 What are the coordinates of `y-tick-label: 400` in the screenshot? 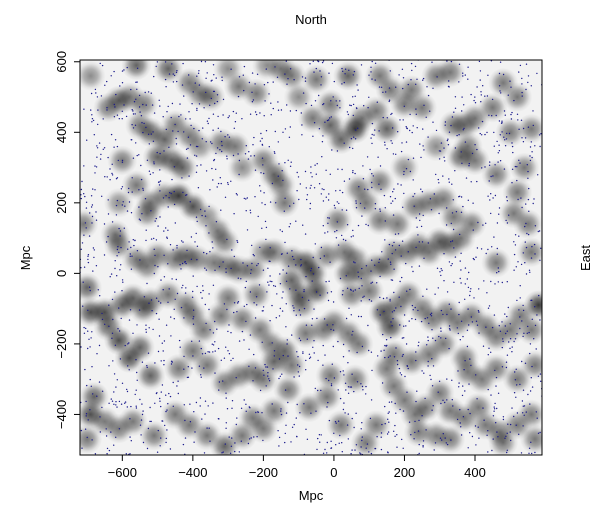 It's located at (61, 132).